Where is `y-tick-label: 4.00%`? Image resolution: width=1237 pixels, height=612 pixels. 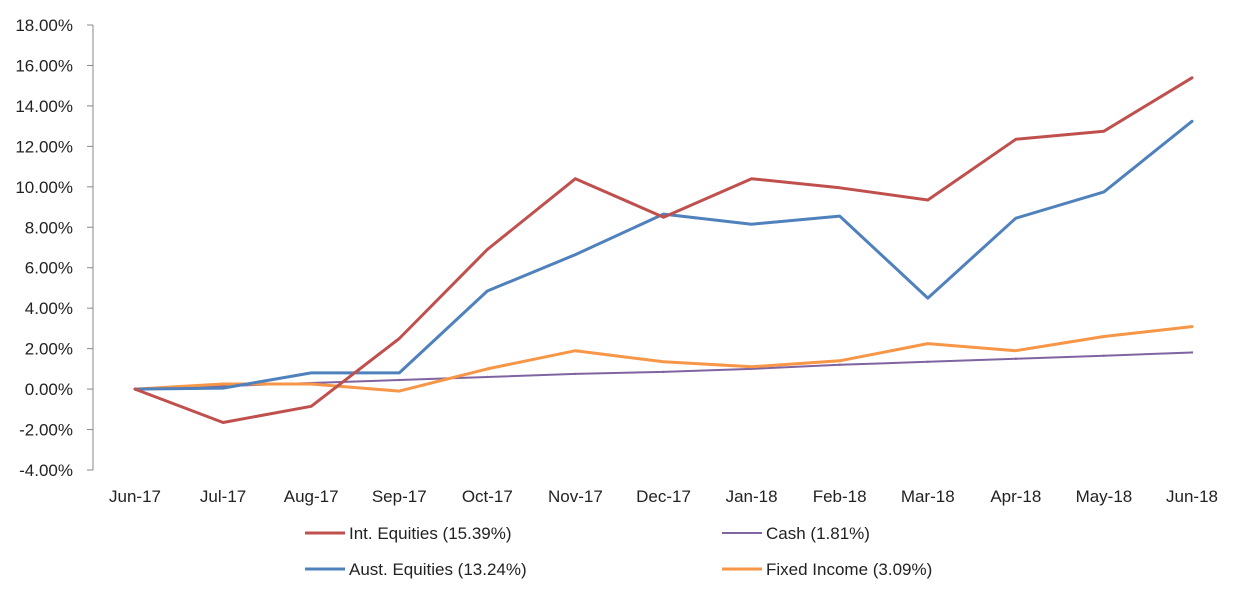 y-tick-label: 4.00% is located at coordinates (49, 308).